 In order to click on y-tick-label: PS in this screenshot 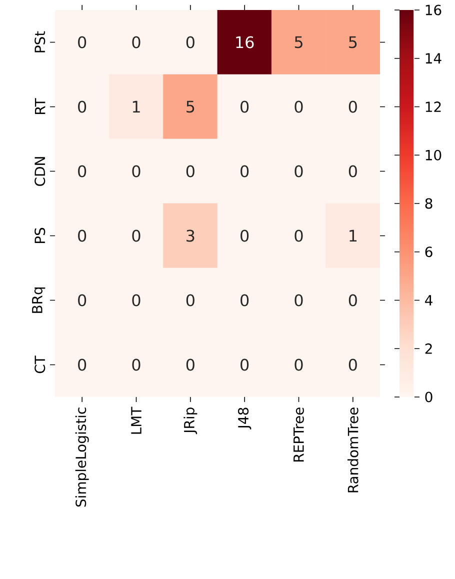, I will do `click(40, 236)`.